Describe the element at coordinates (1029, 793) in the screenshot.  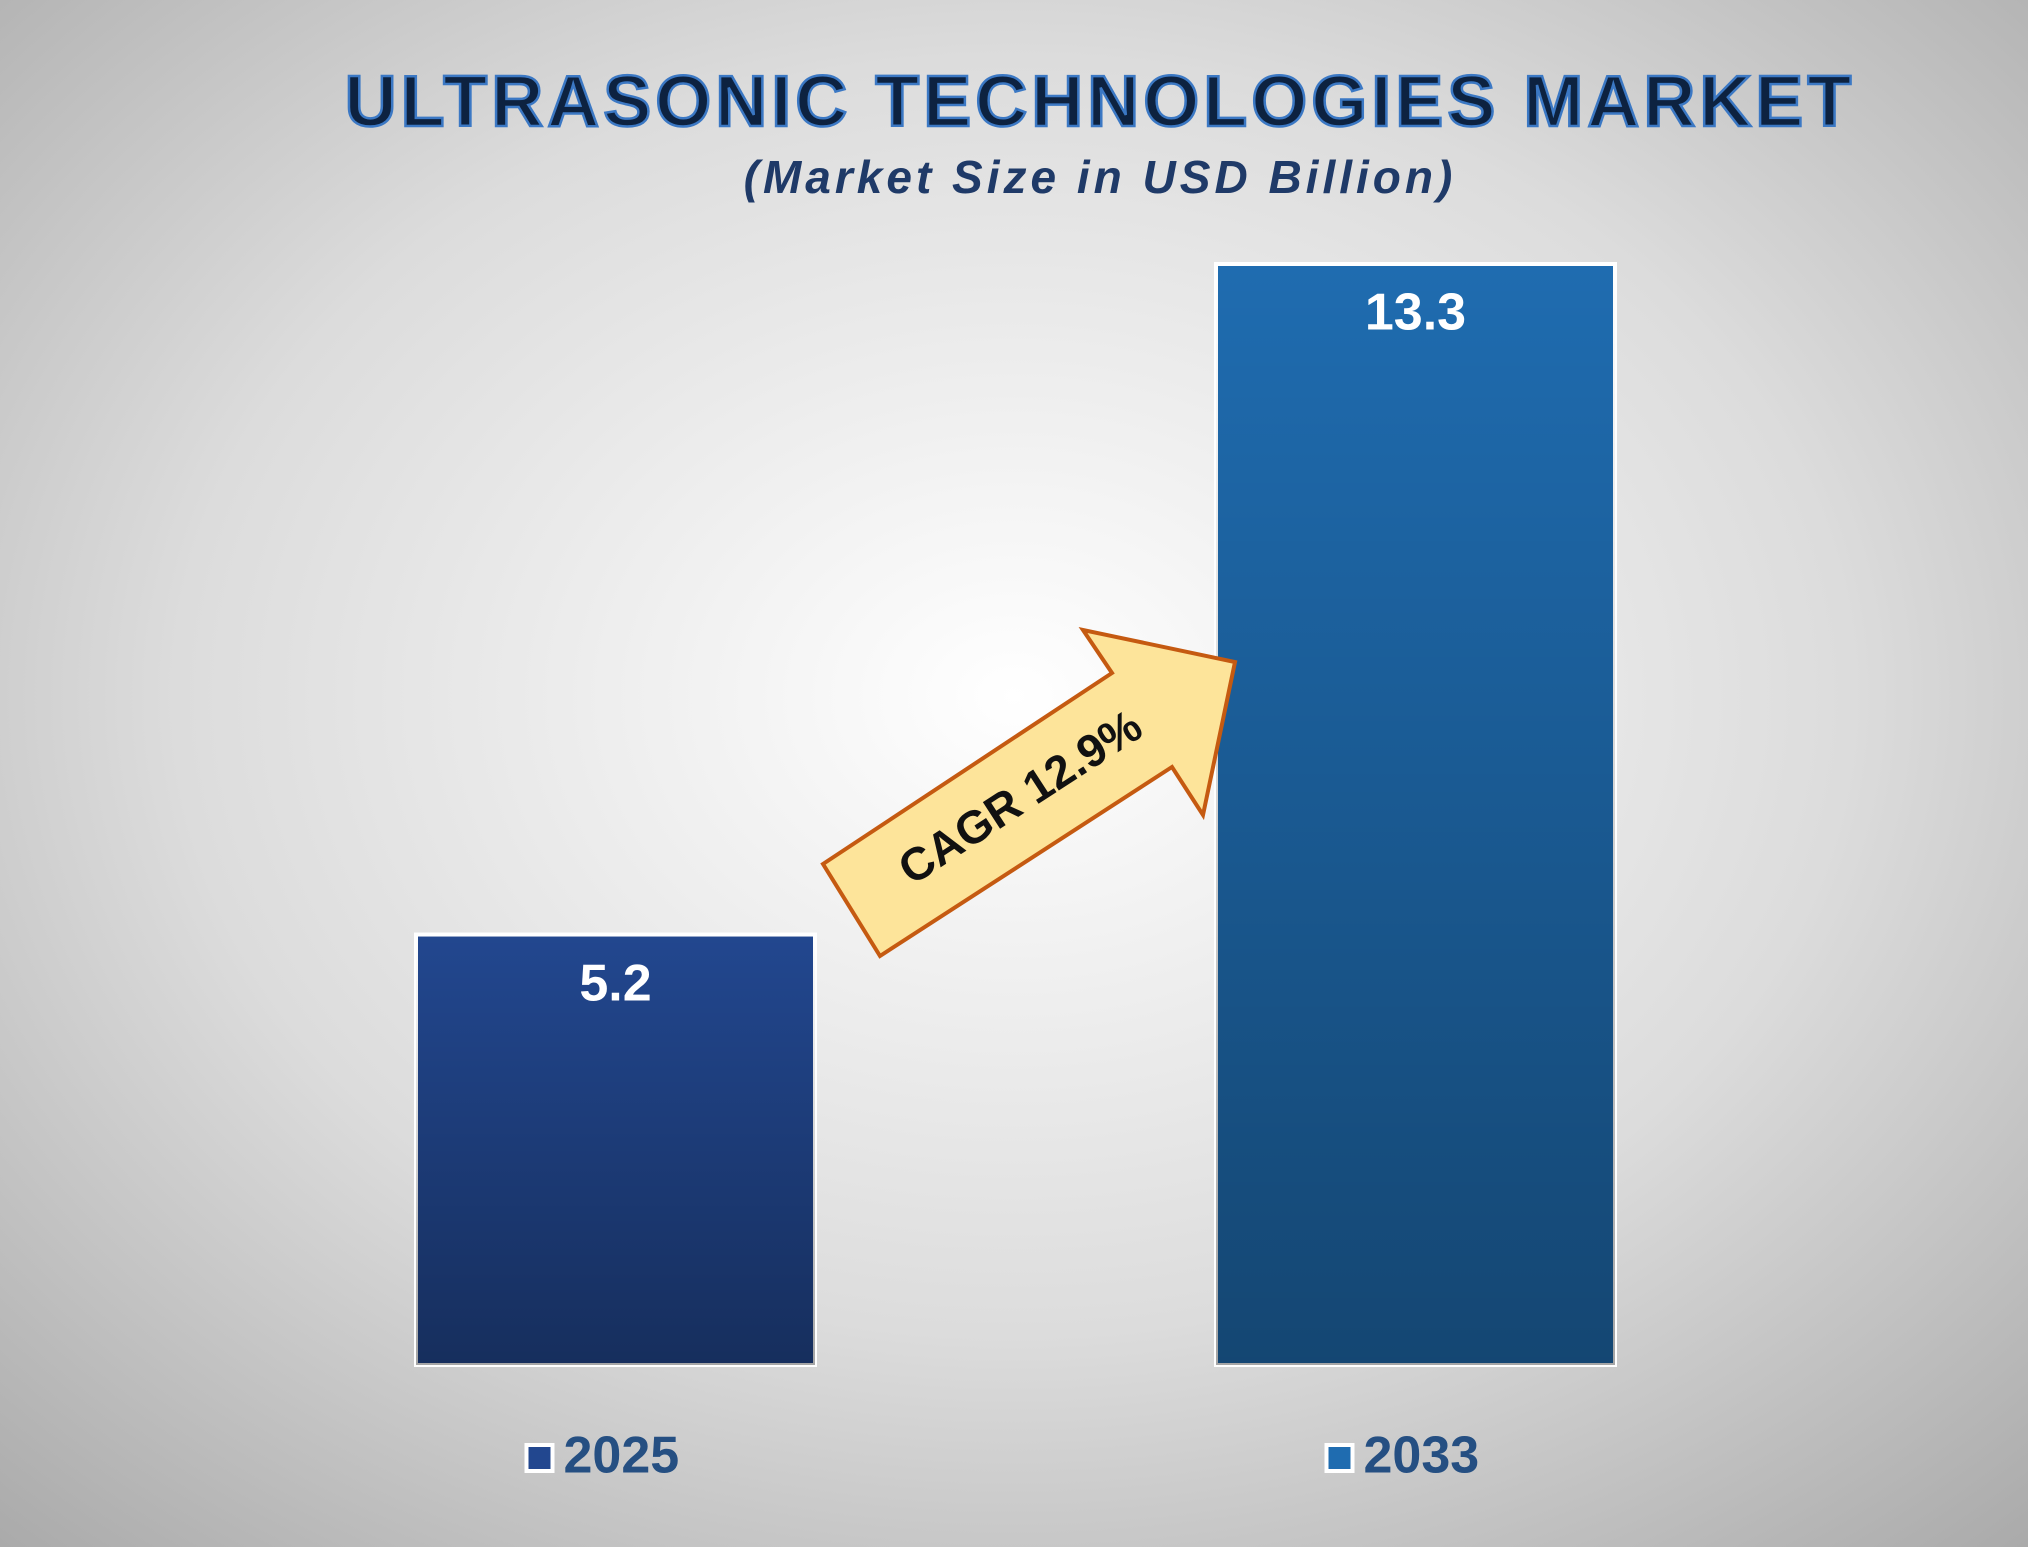
I see `cagr-arrow` at that location.